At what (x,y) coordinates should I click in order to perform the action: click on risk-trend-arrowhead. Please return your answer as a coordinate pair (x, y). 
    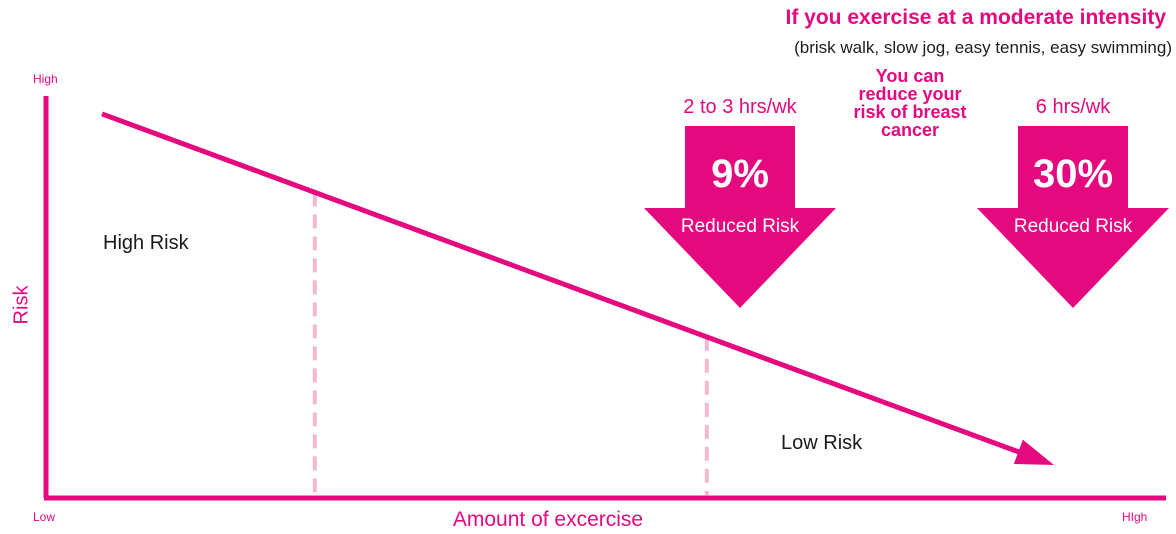
    Looking at the image, I should click on (1033, 452).